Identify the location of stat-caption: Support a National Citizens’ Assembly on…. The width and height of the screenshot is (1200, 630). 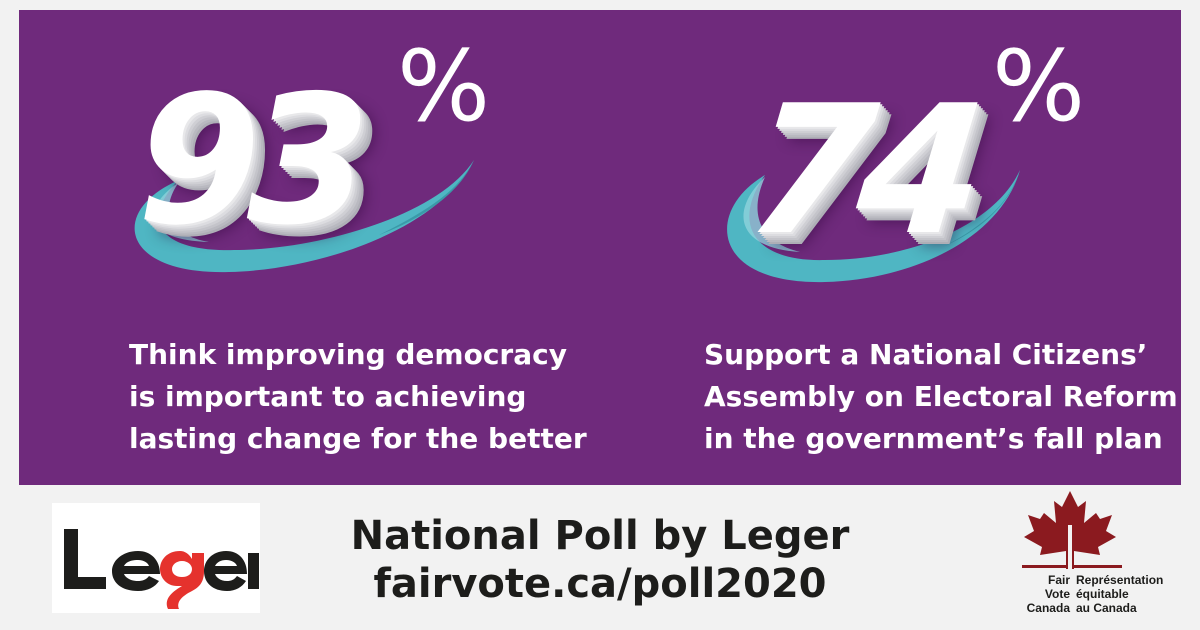
(941, 397).